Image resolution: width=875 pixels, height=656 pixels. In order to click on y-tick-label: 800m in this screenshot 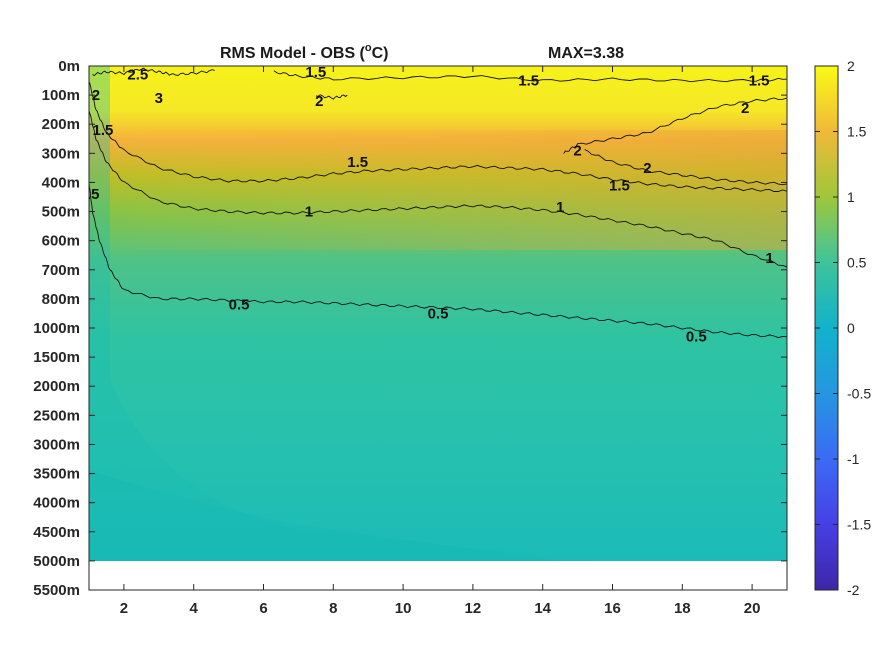, I will do `click(61, 299)`.